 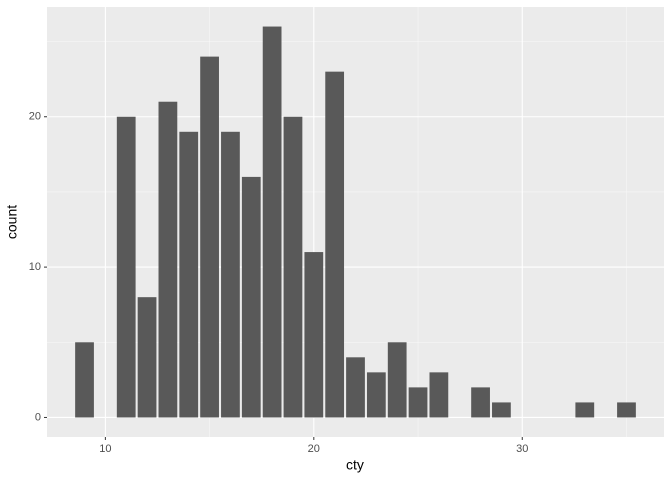 I want to click on y-tick-label: 10, so click(x=35, y=267).